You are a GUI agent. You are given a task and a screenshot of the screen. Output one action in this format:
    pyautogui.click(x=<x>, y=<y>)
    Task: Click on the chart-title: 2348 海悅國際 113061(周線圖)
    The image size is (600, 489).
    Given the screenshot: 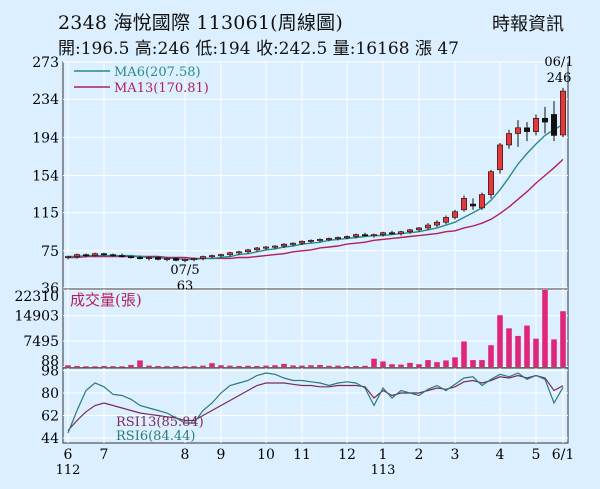 What is the action you would take?
    pyautogui.click(x=200, y=23)
    